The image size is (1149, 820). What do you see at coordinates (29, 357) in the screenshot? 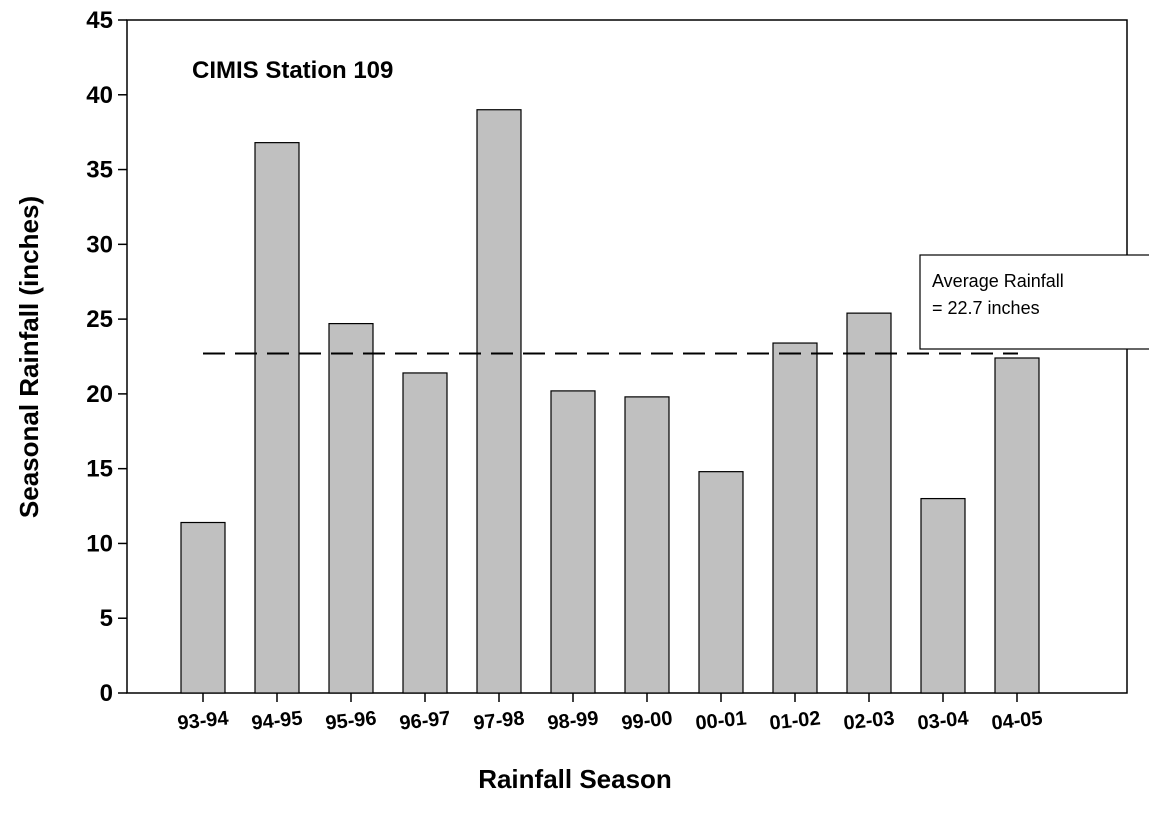
I see `y-axis-title: Seasonal Rainfall (inches)` at bounding box center [29, 357].